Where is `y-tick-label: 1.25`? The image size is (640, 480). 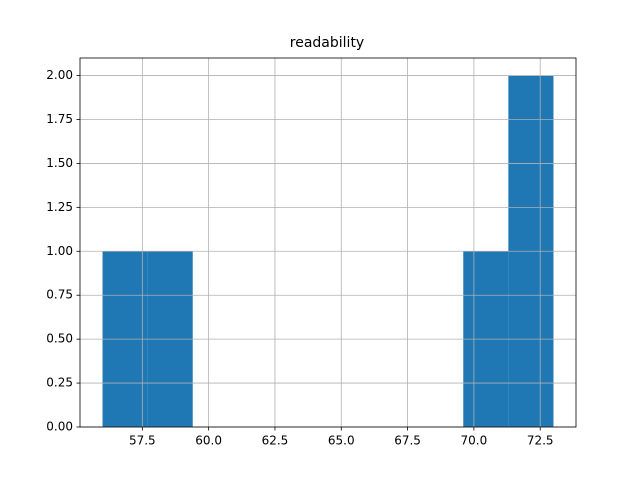
y-tick-label: 1.25 is located at coordinates (59, 207).